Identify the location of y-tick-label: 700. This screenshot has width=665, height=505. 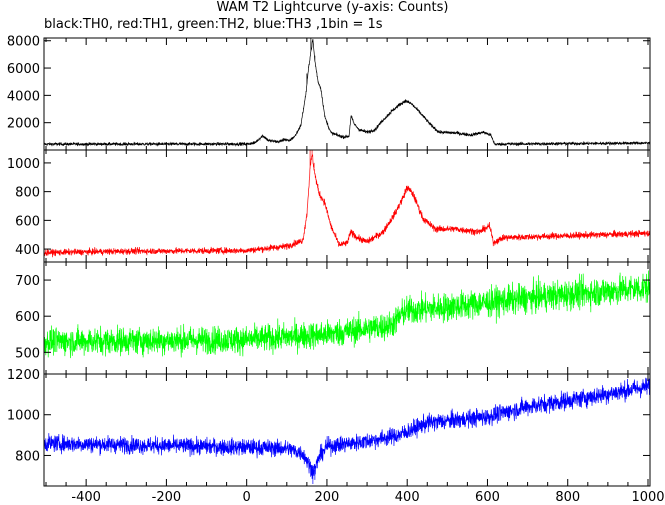
(27, 281).